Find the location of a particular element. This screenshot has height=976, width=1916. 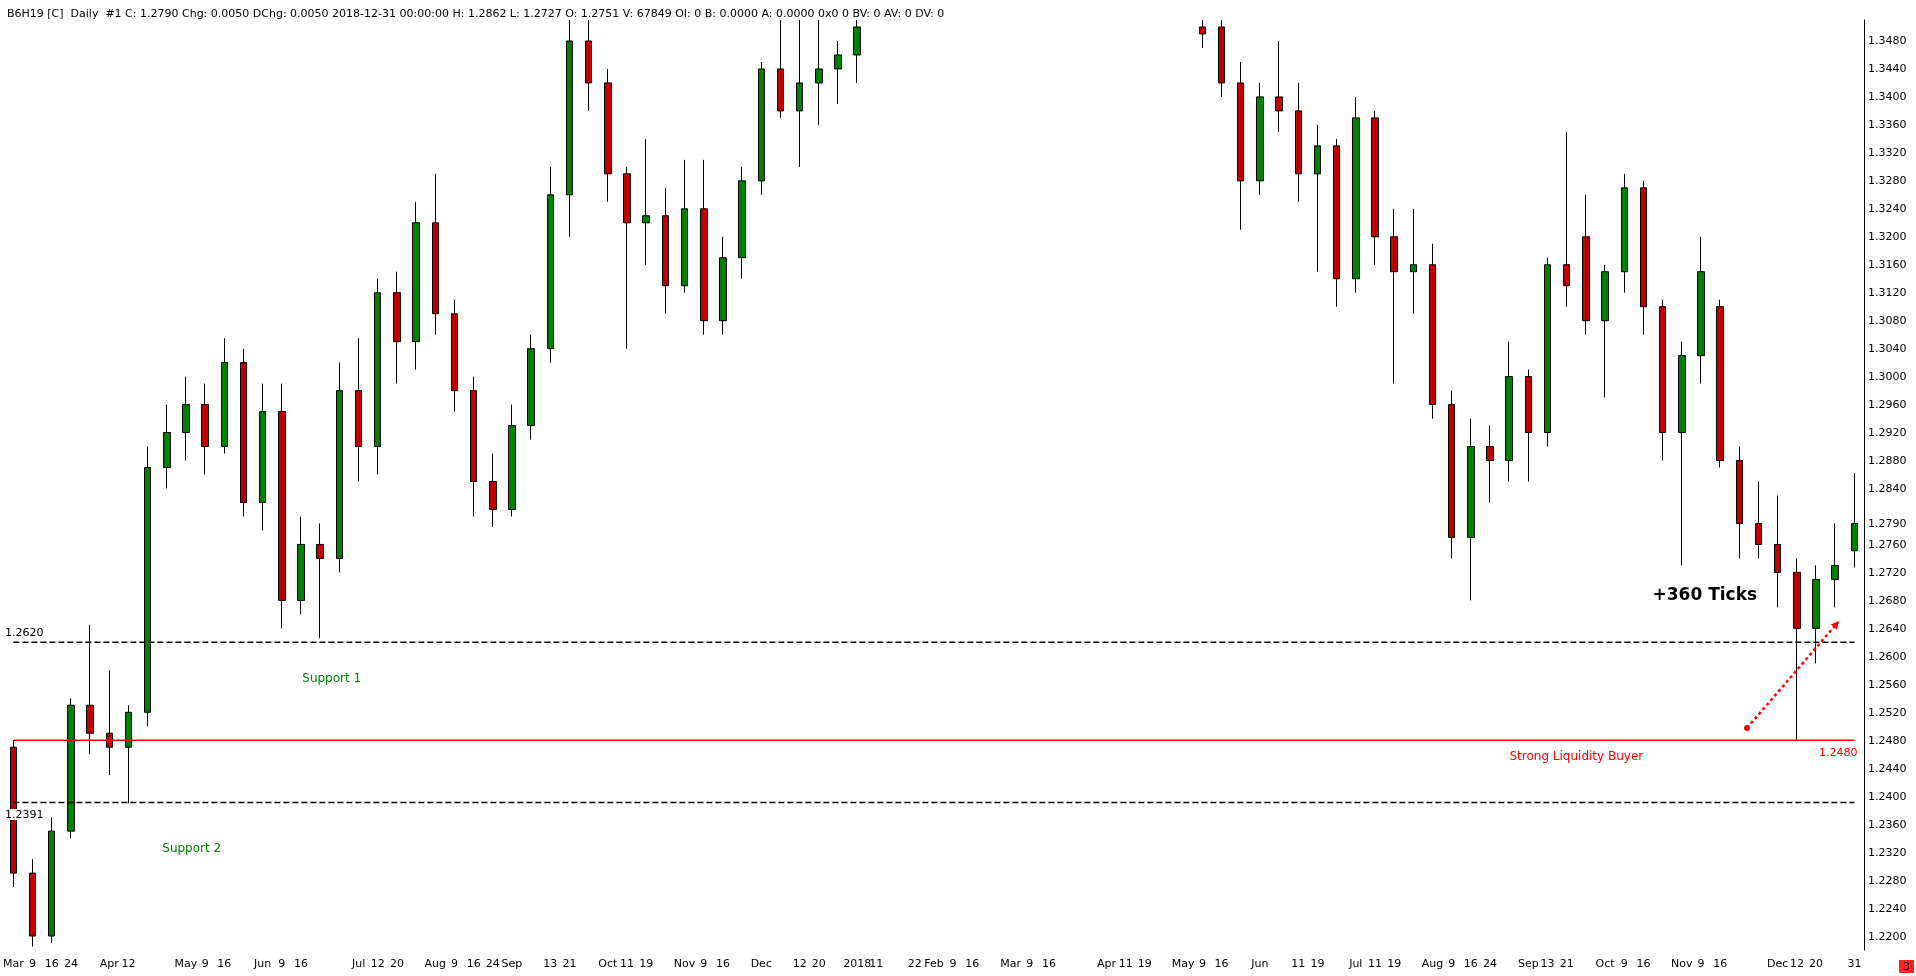

y-tick-label: 1.3120 is located at coordinates (1887, 293).